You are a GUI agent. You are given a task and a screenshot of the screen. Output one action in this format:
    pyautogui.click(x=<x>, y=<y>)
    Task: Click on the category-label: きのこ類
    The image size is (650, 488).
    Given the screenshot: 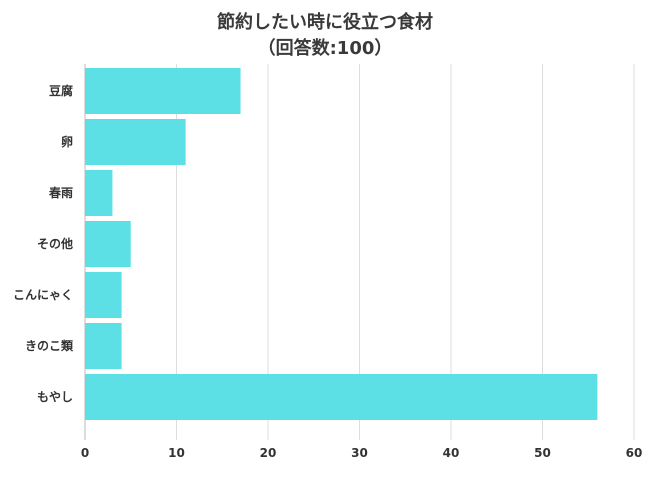 What is the action you would take?
    pyautogui.click(x=49, y=345)
    